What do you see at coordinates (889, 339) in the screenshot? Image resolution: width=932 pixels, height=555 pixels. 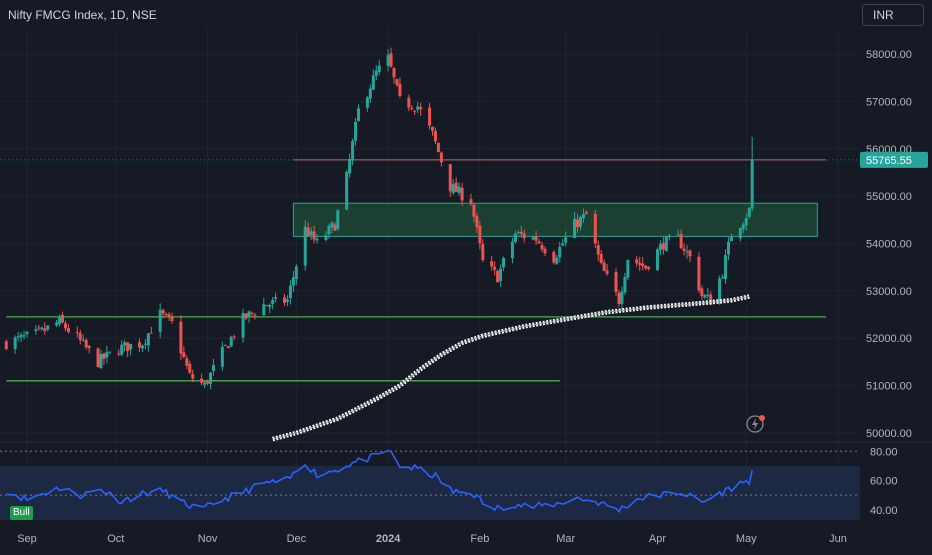 I see `price-tick-label: 52000.00` at bounding box center [889, 339].